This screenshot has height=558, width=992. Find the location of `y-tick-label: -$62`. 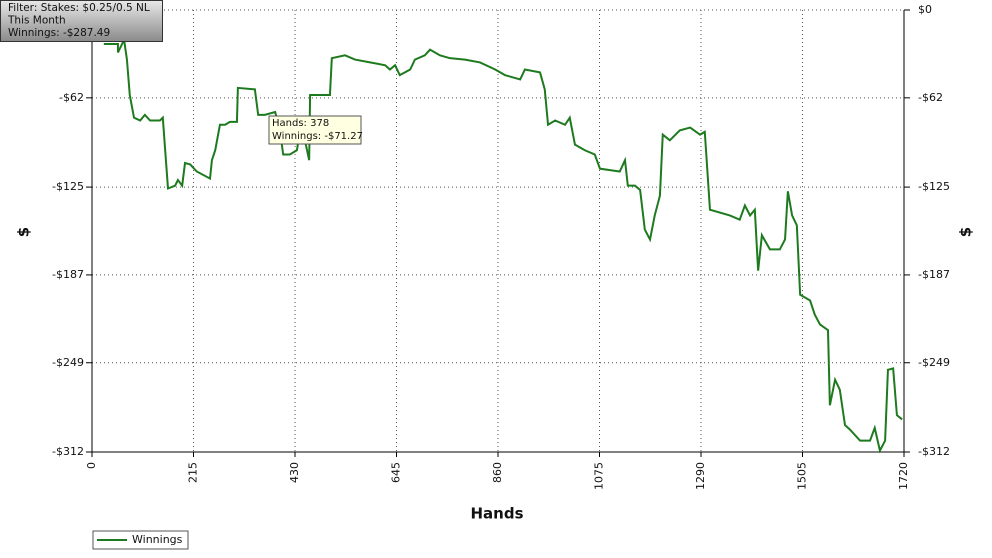

y-tick-label: -$62 is located at coordinates (71, 97).